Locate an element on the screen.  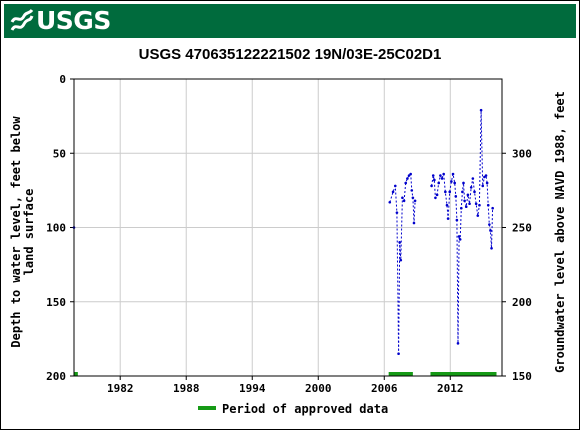
y-left-tick-label: 150 is located at coordinates (56, 302).